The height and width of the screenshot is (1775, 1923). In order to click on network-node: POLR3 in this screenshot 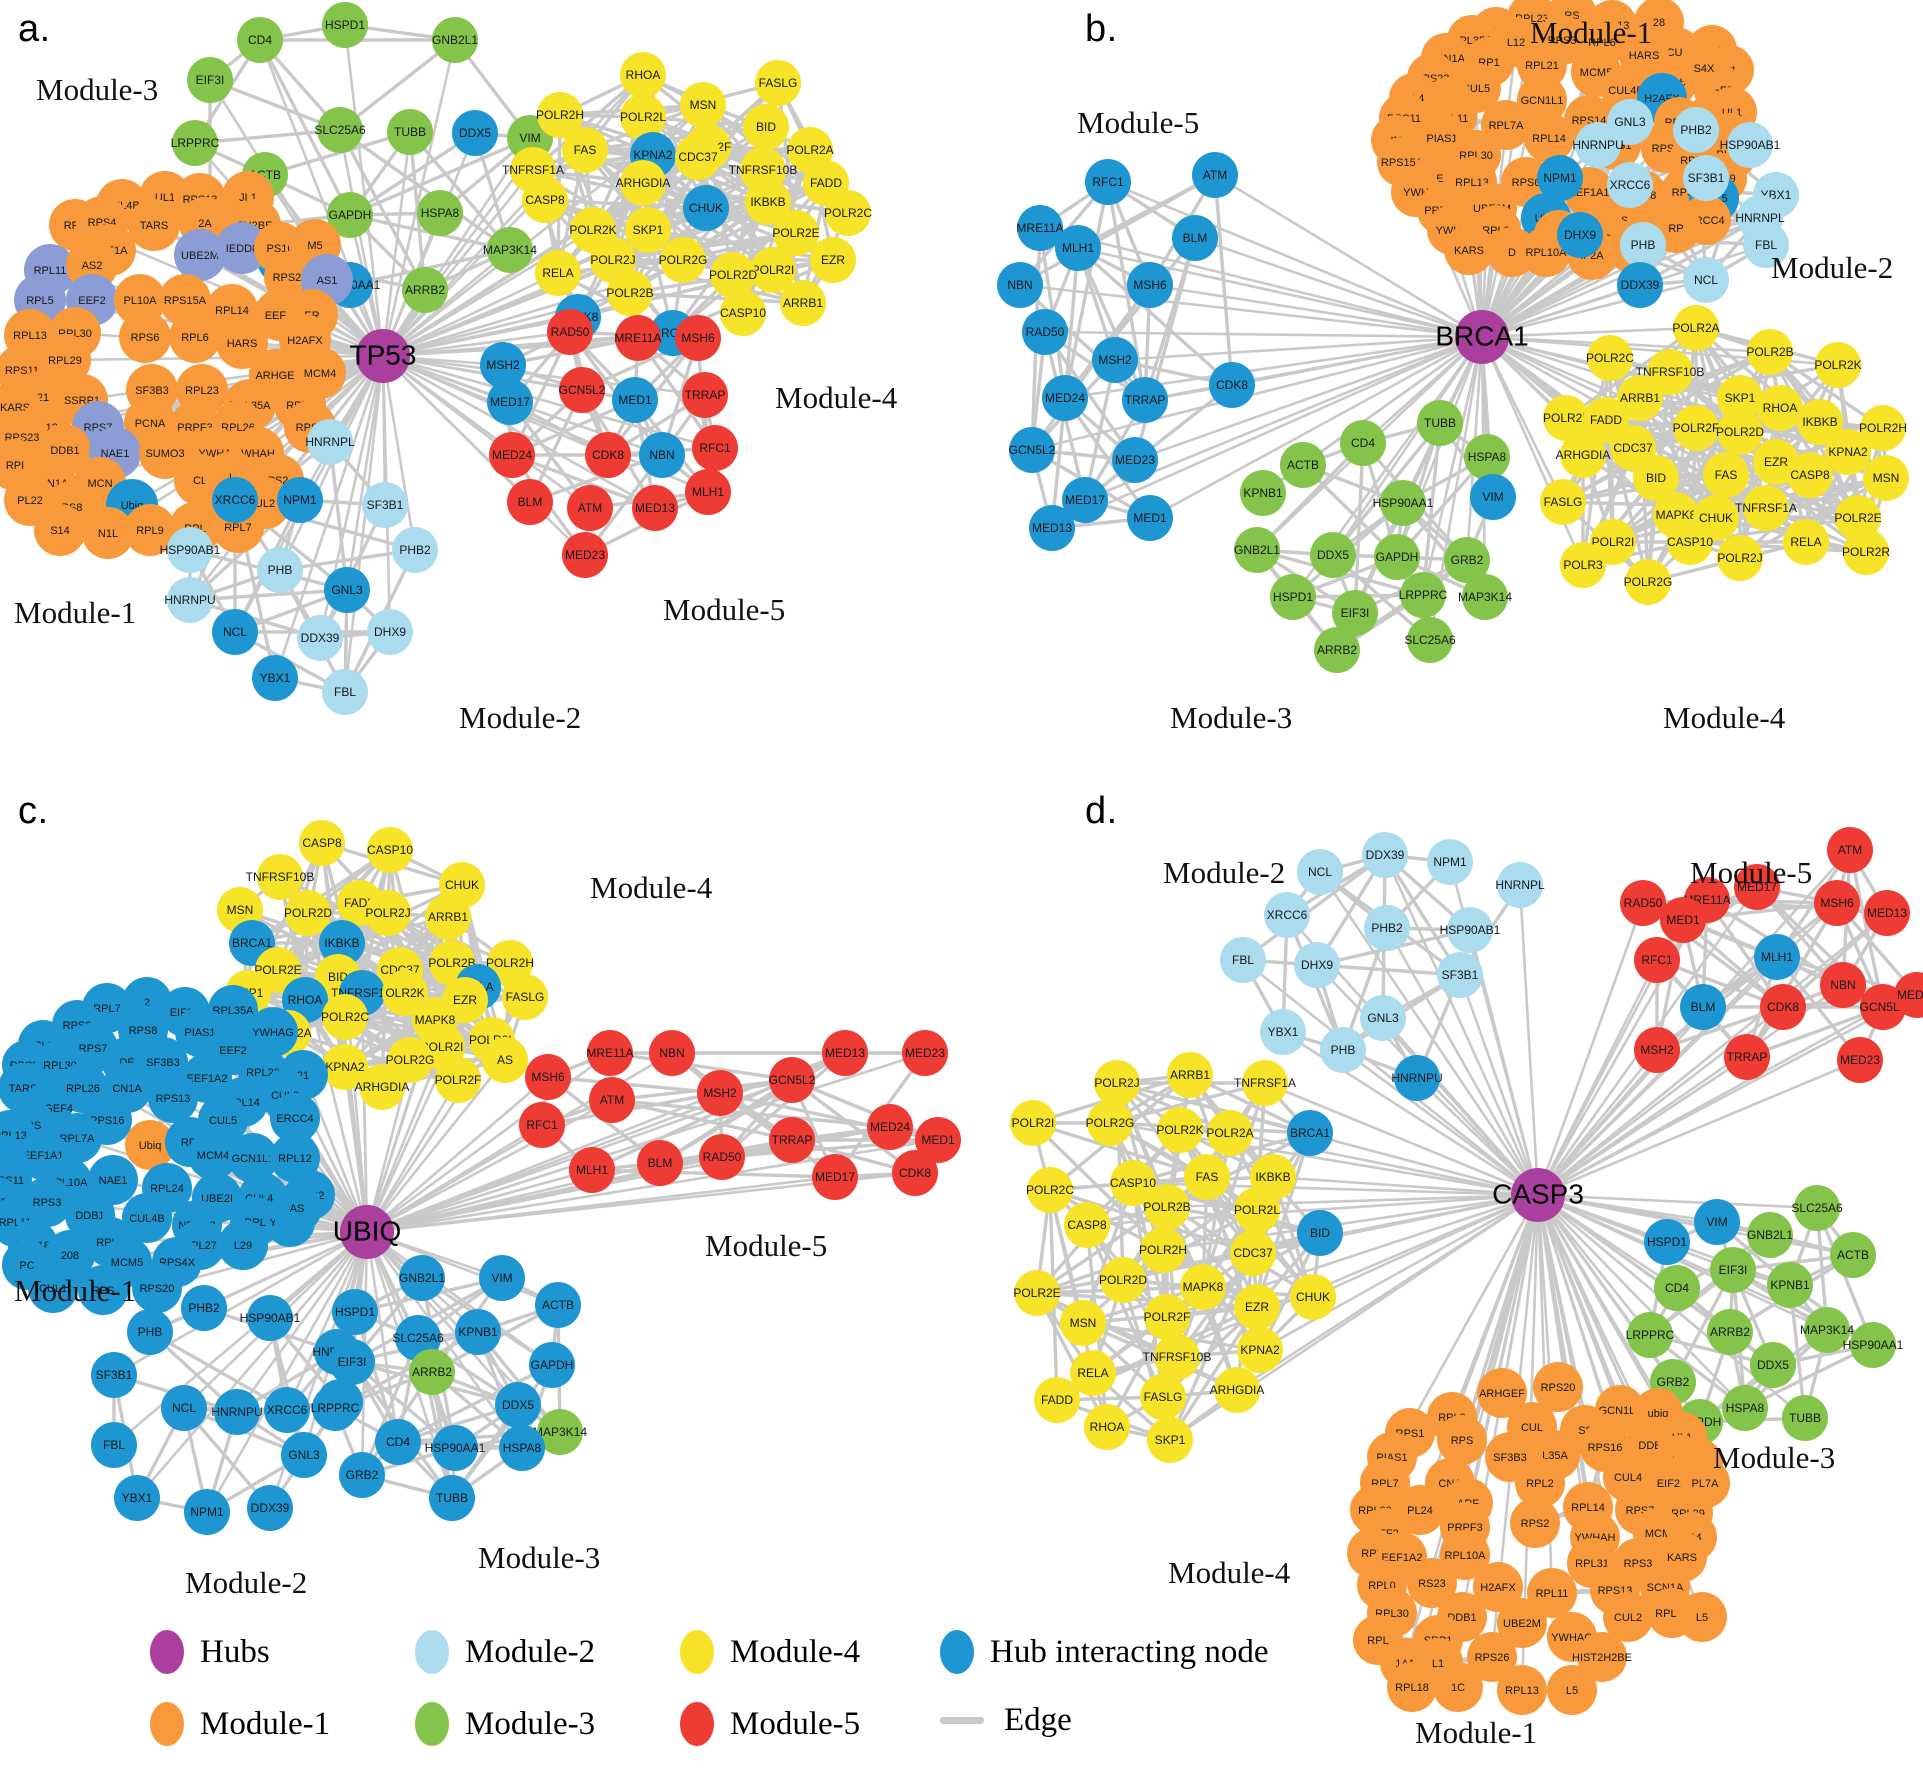, I will do `click(1583, 565)`.